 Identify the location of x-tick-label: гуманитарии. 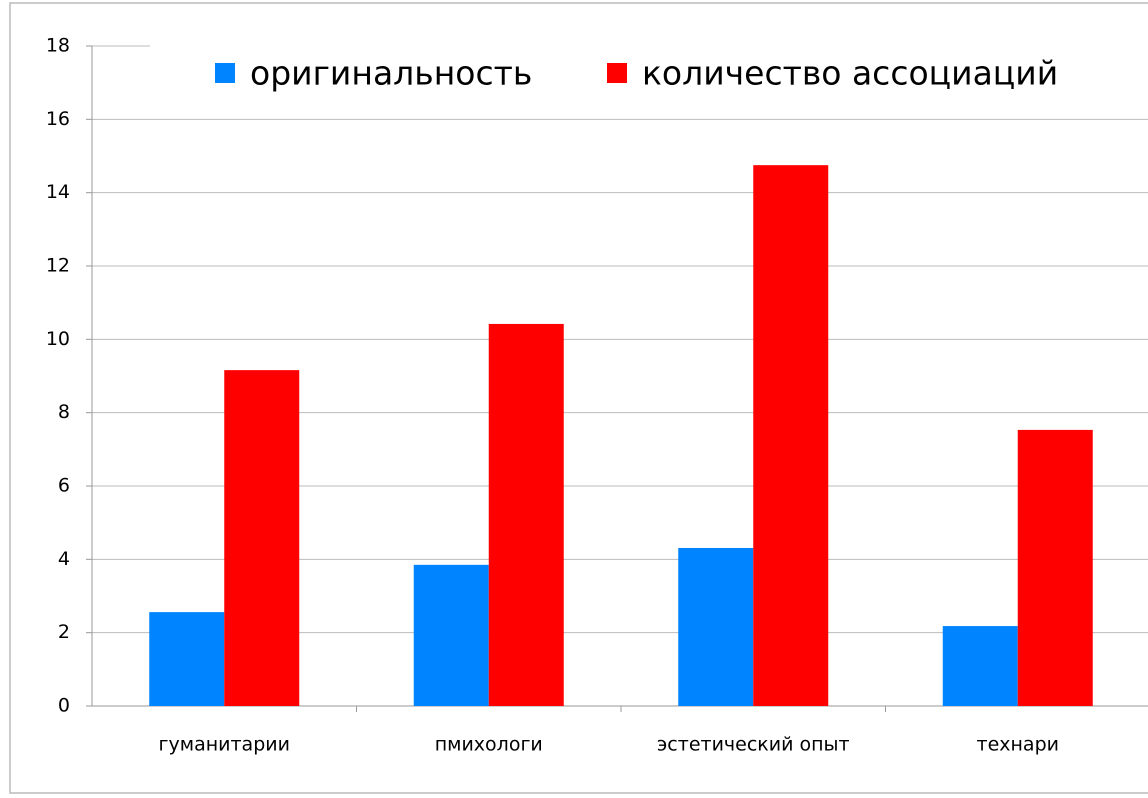
(224, 745).